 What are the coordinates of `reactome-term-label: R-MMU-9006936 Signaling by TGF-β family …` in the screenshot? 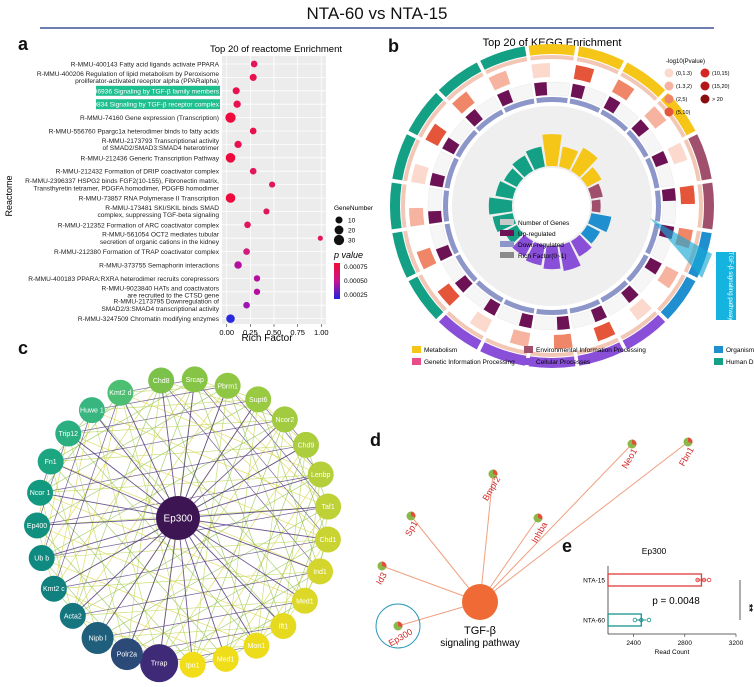 It's located at (140, 91).